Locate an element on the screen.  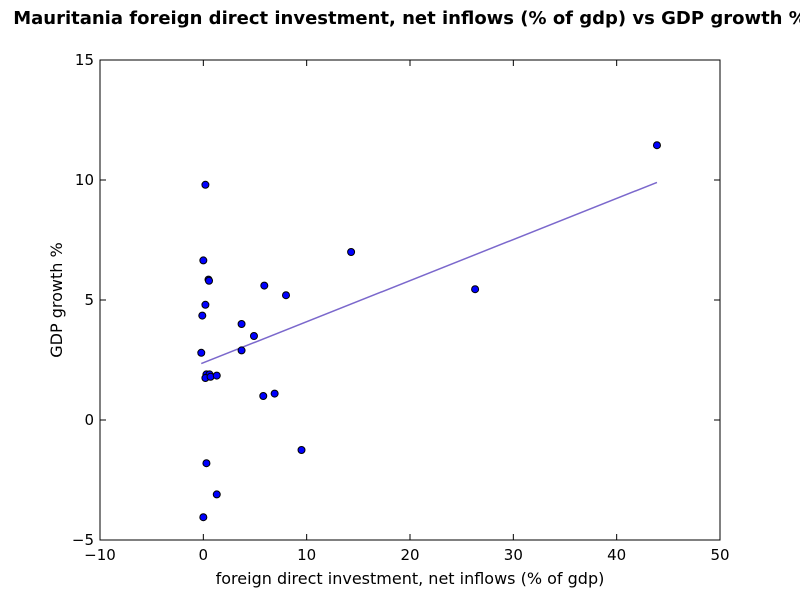
x-tick-label: 20 is located at coordinates (409, 555).